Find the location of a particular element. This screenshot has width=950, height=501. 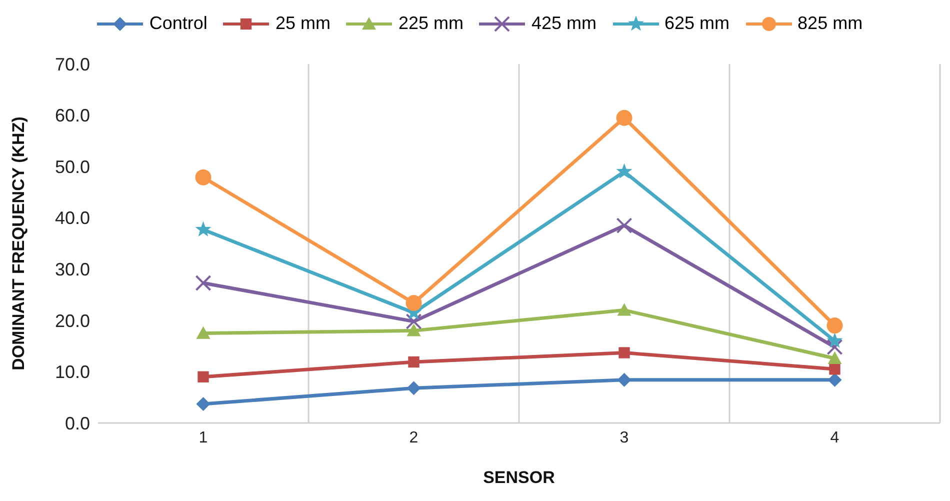

x-tick-label: 4 is located at coordinates (835, 437).